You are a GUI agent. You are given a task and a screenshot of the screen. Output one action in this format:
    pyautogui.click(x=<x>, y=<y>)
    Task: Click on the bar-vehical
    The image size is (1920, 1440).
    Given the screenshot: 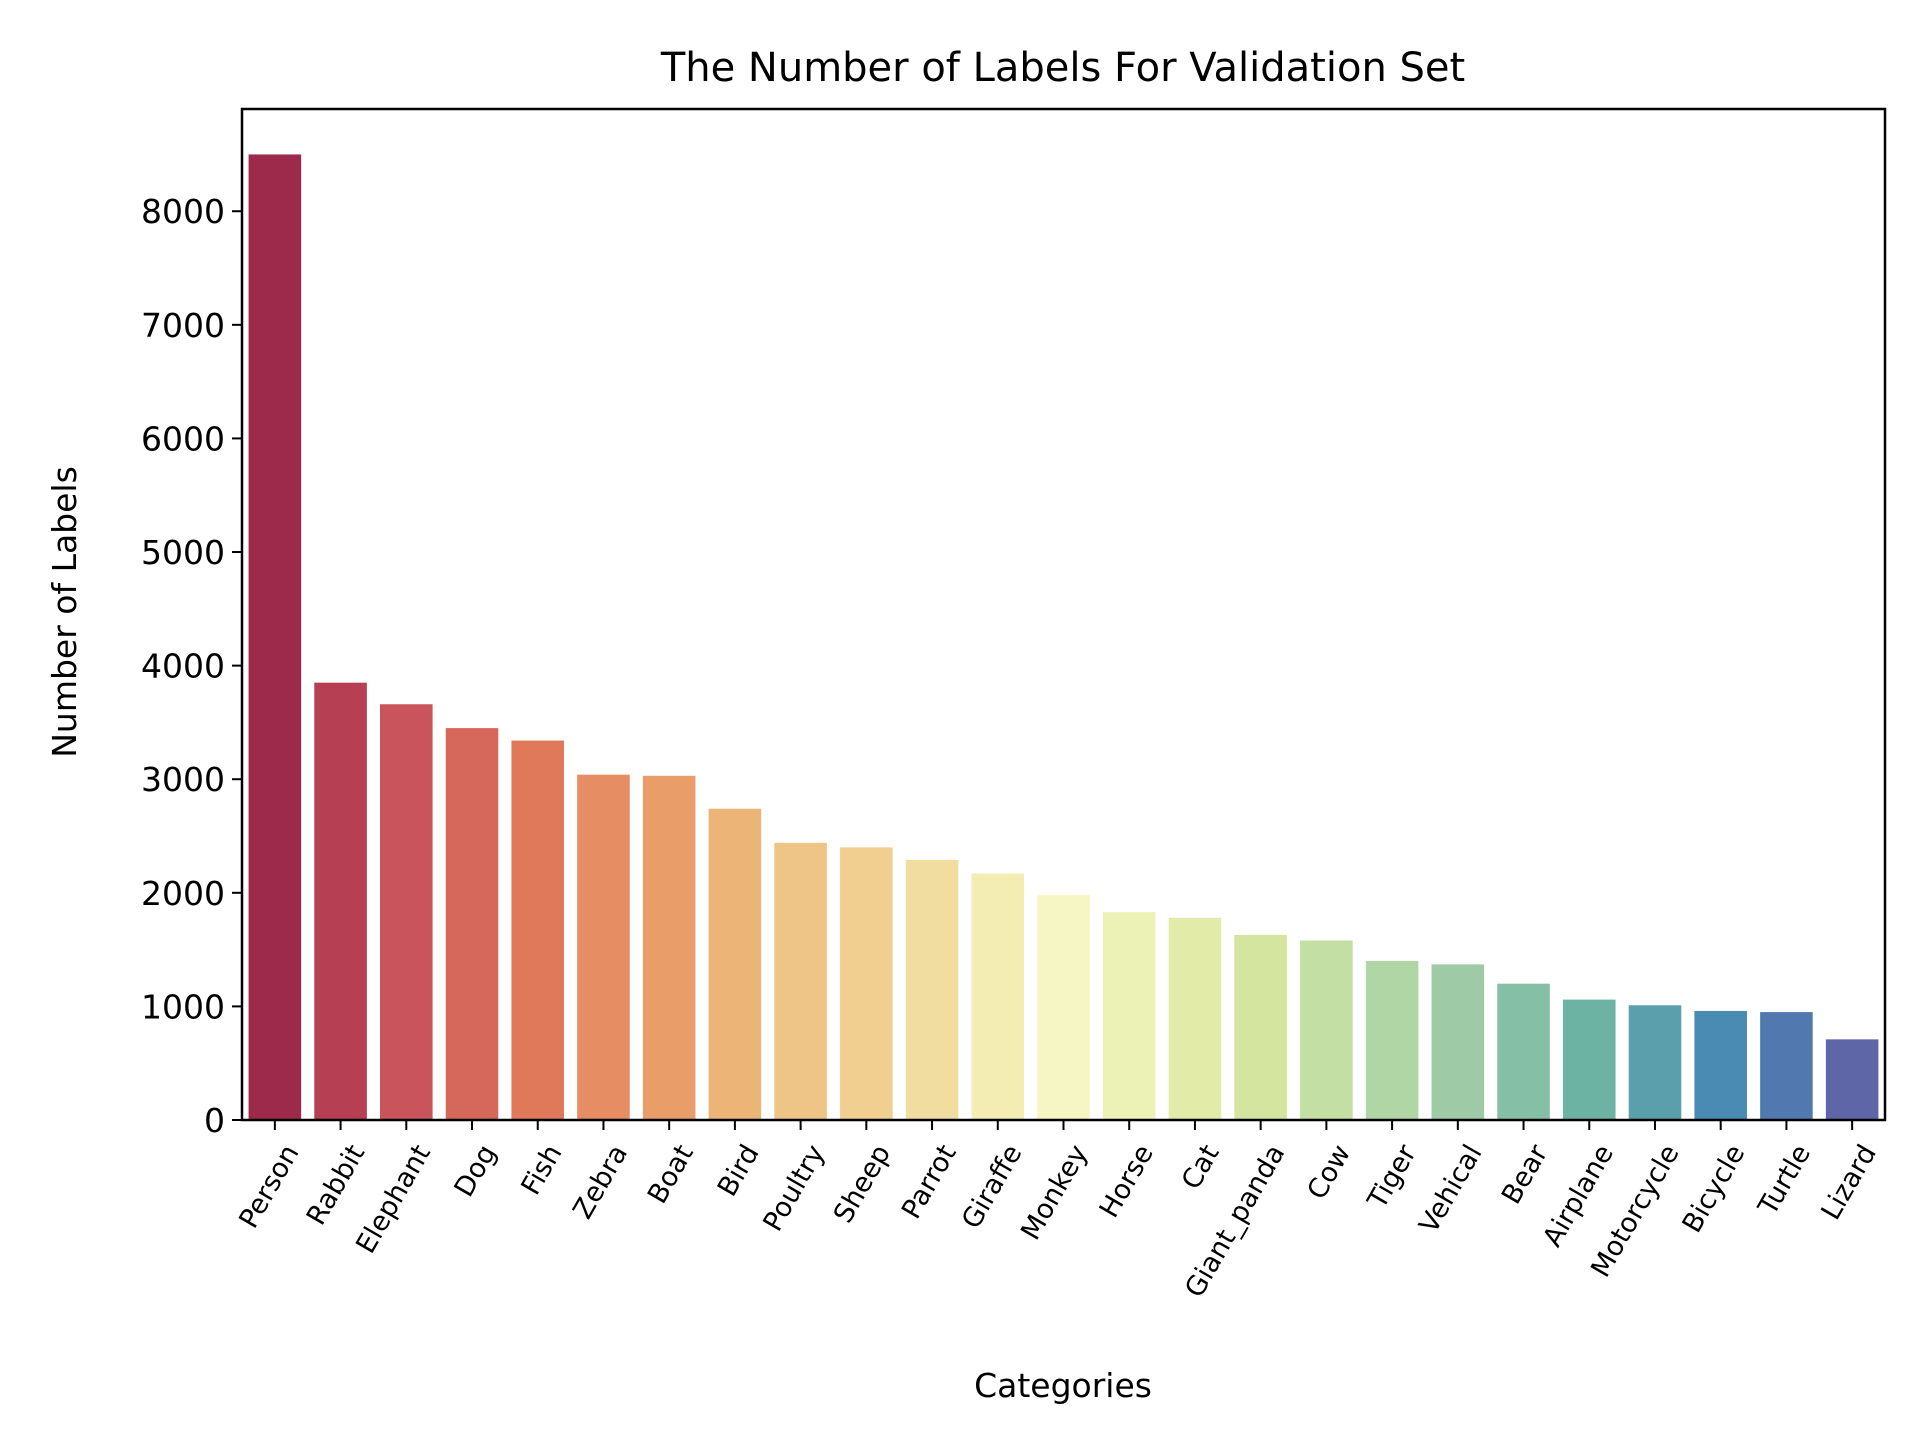 What is the action you would take?
    pyautogui.click(x=1458, y=1042)
    